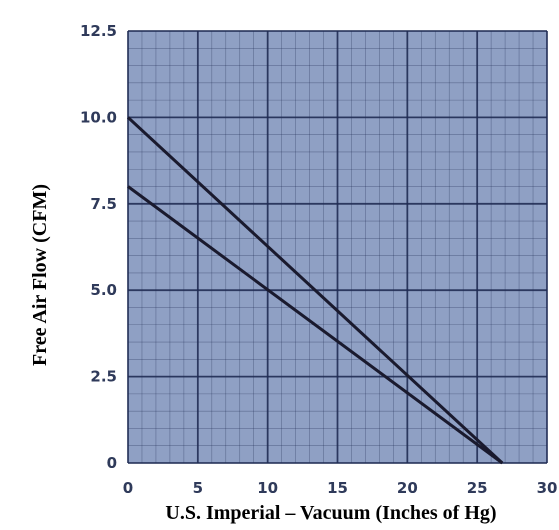  What do you see at coordinates (103, 204) in the screenshot?
I see `y-tick-label: 7.5` at bounding box center [103, 204].